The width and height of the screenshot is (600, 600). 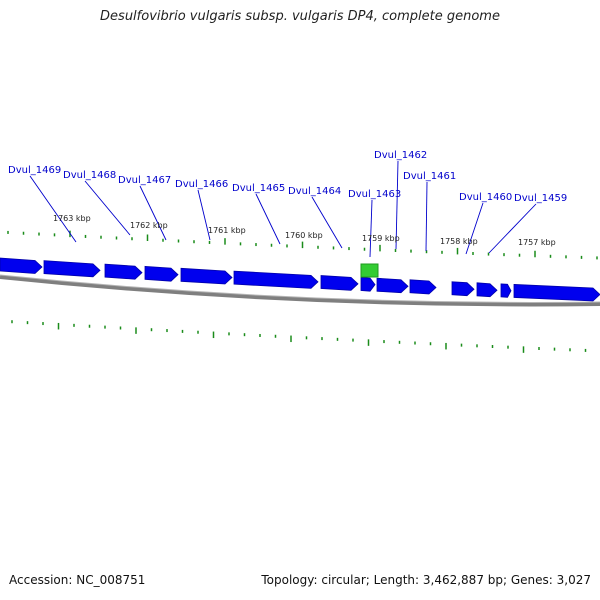 I want to click on gene-label-dvul-1465: Dvul_1465, so click(x=258, y=188).